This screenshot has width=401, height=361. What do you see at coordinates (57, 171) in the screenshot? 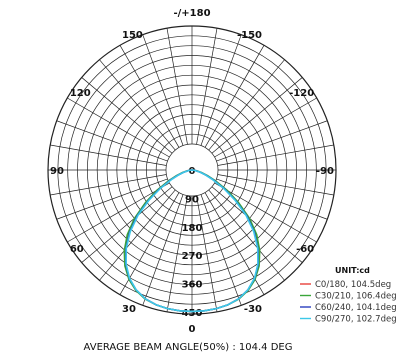
I see `angle-label-90: 90` at bounding box center [57, 171].